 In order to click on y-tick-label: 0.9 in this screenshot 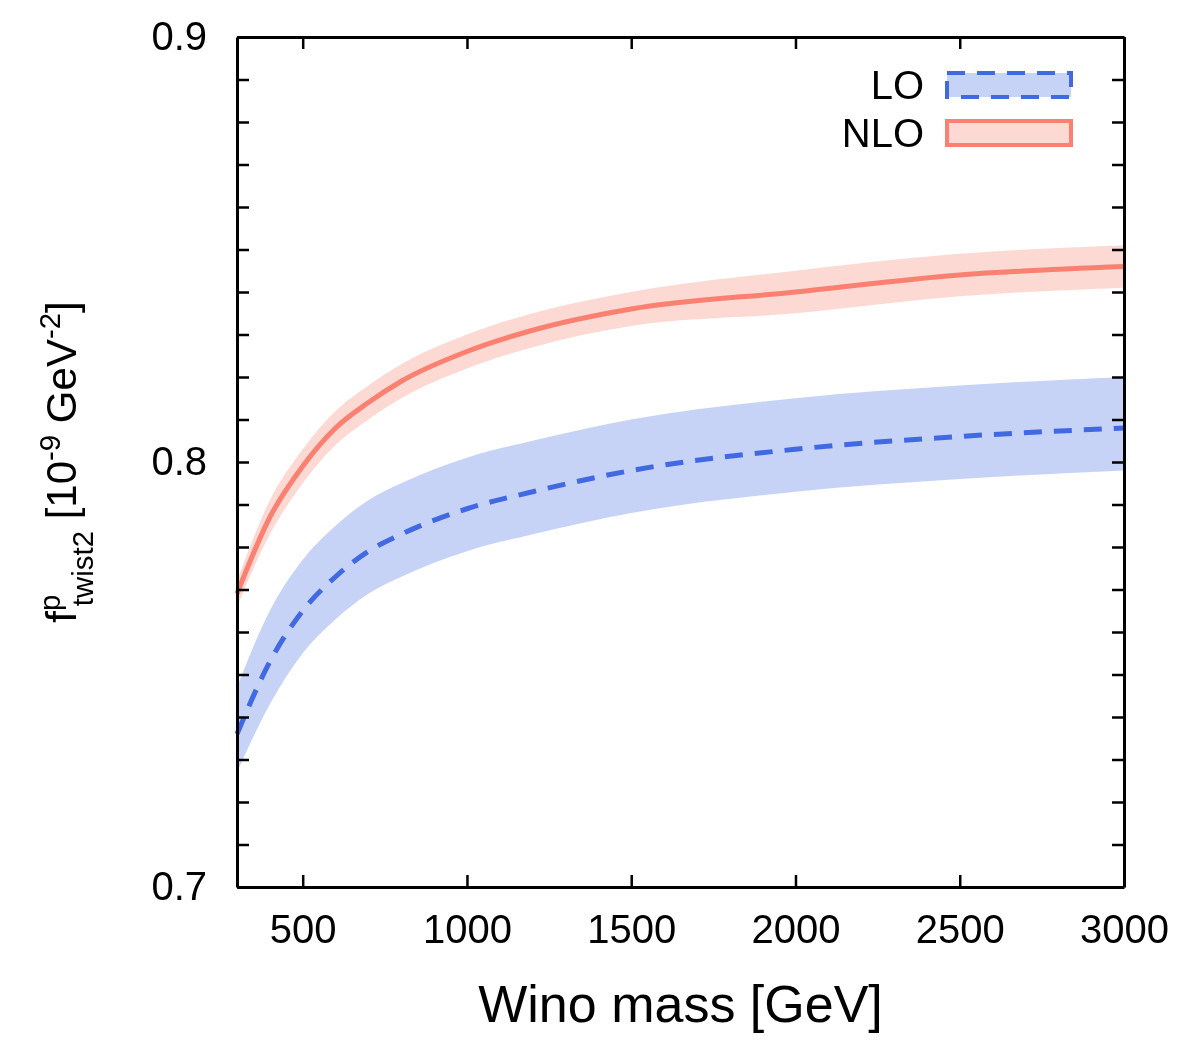, I will do `click(179, 36)`.